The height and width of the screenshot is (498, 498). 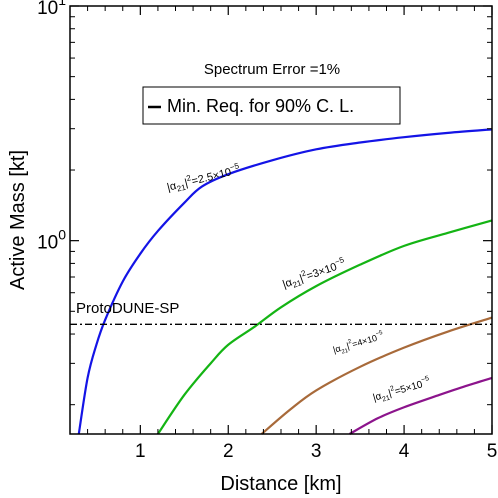 What do you see at coordinates (316, 451) in the screenshot?
I see `x-tick-label: 3` at bounding box center [316, 451].